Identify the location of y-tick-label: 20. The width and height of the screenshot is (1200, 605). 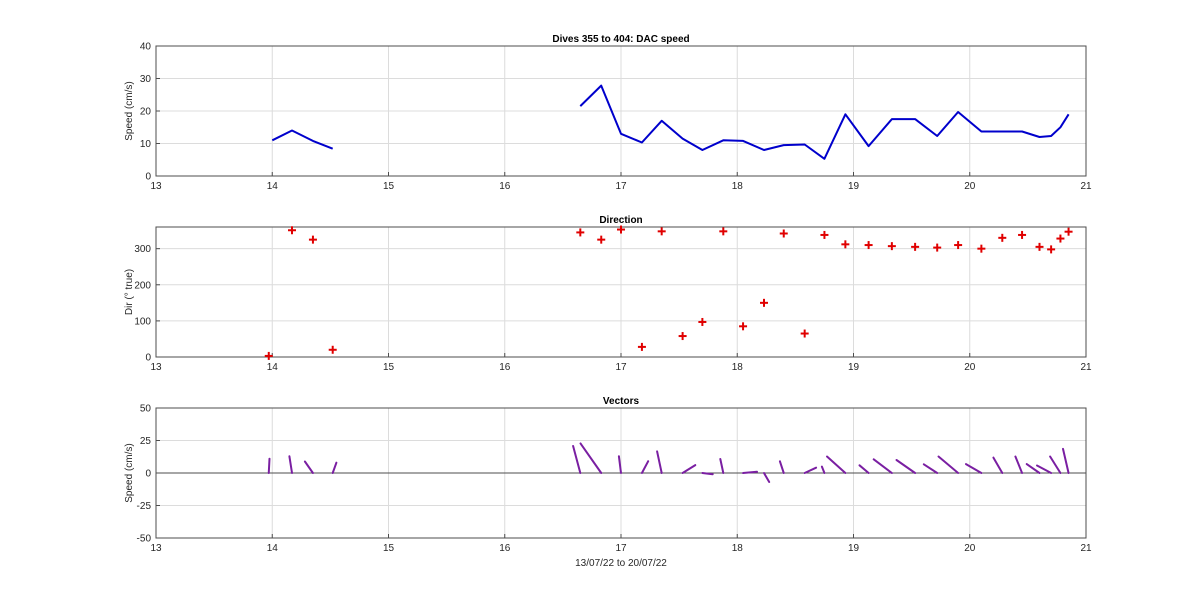
(146, 112).